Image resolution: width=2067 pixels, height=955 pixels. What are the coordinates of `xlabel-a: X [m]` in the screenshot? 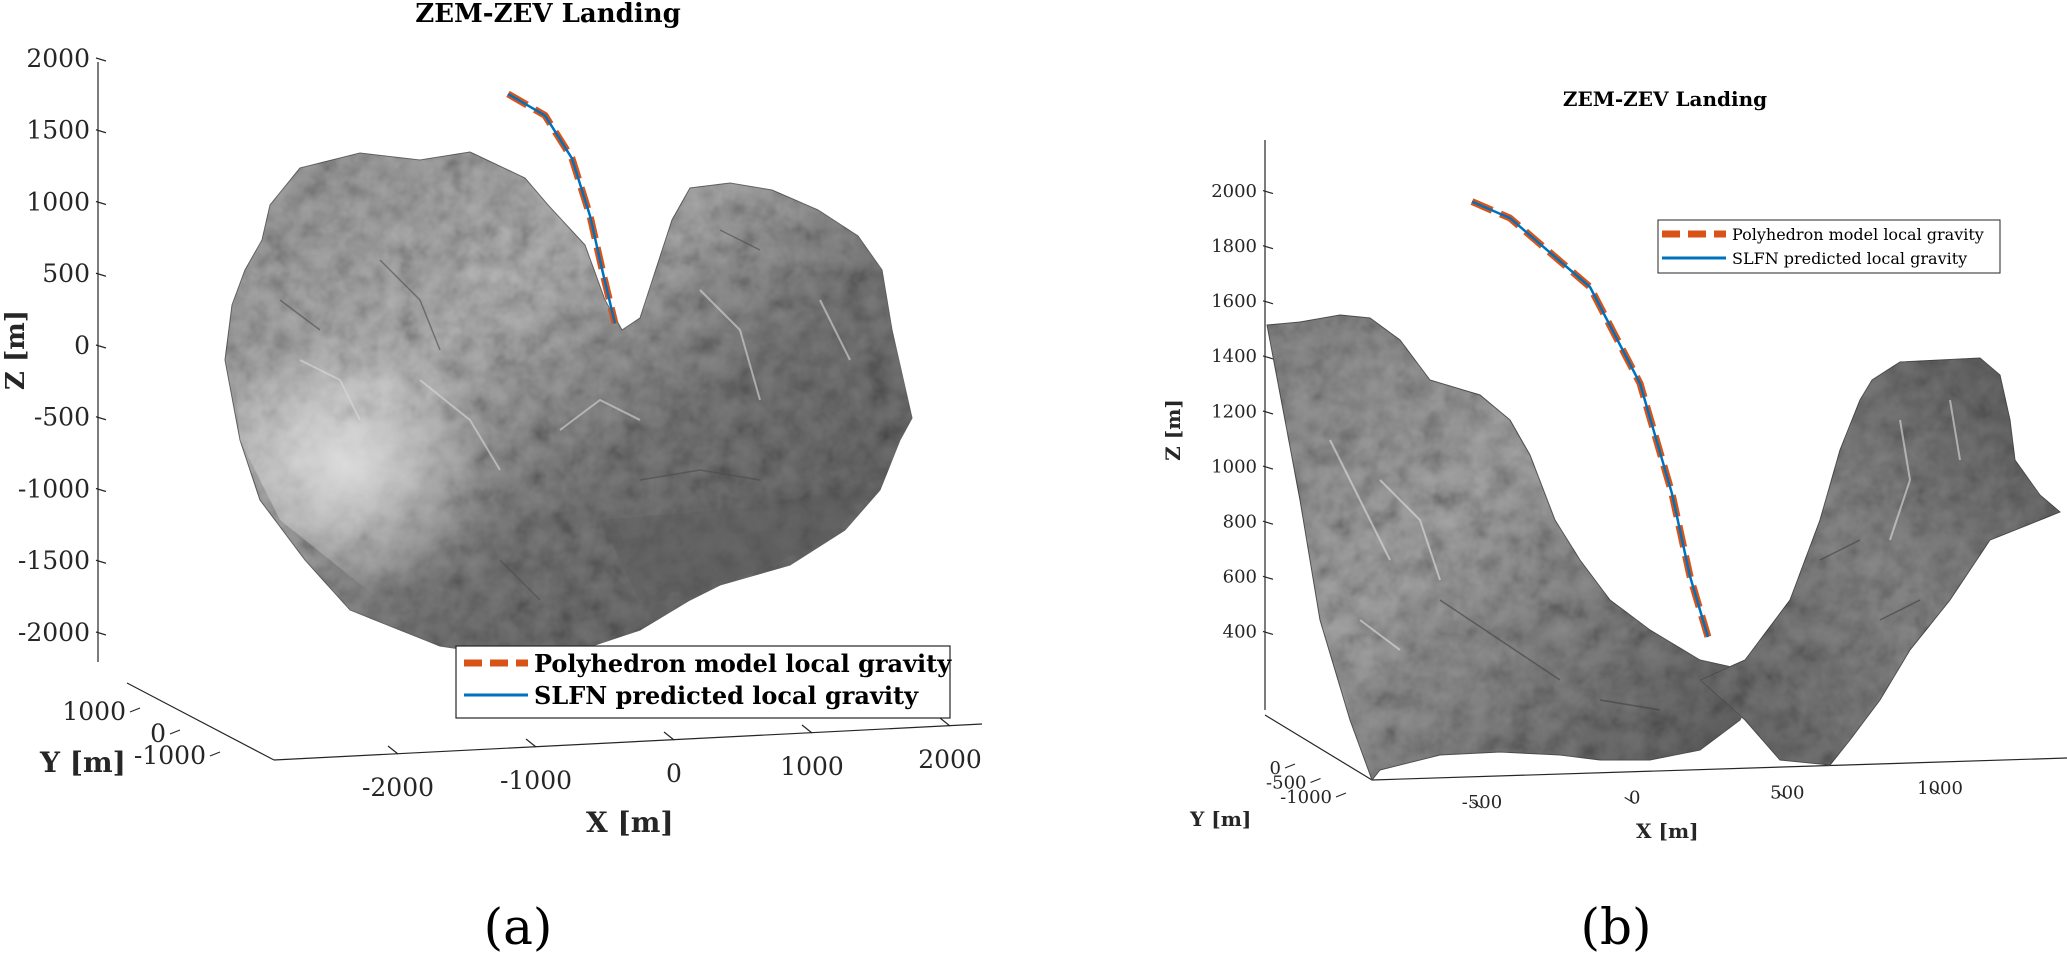 It's located at (630, 822).